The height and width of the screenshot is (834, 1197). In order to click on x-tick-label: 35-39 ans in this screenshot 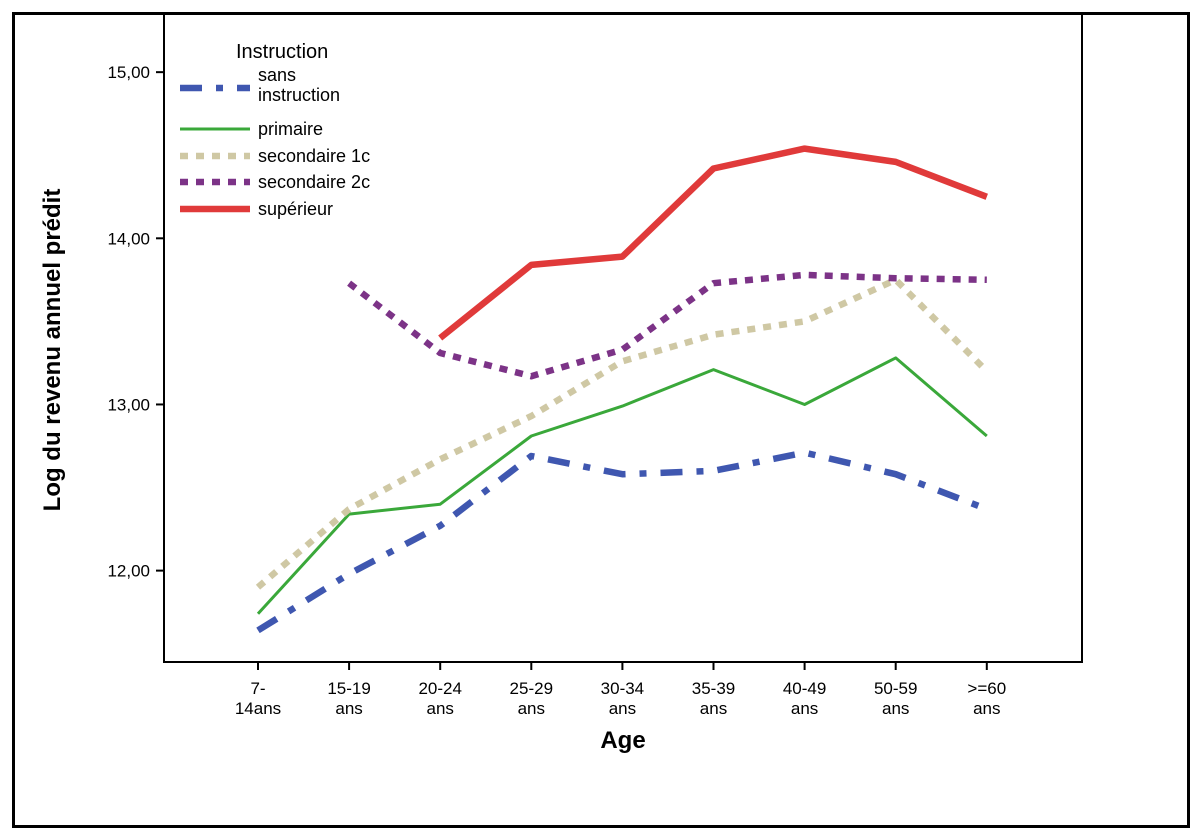, I will do `click(713, 698)`.